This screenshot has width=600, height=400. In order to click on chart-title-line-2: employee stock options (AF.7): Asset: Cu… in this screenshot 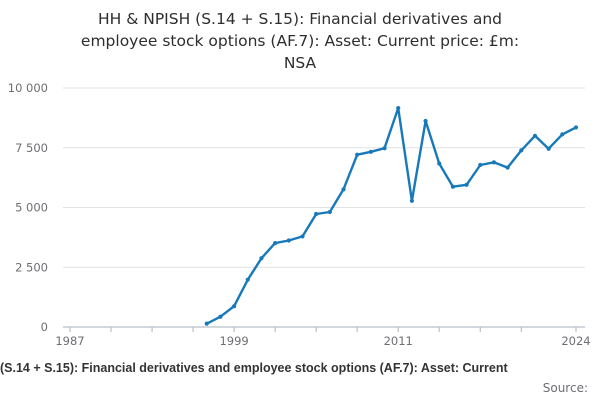, I will do `click(300, 41)`.